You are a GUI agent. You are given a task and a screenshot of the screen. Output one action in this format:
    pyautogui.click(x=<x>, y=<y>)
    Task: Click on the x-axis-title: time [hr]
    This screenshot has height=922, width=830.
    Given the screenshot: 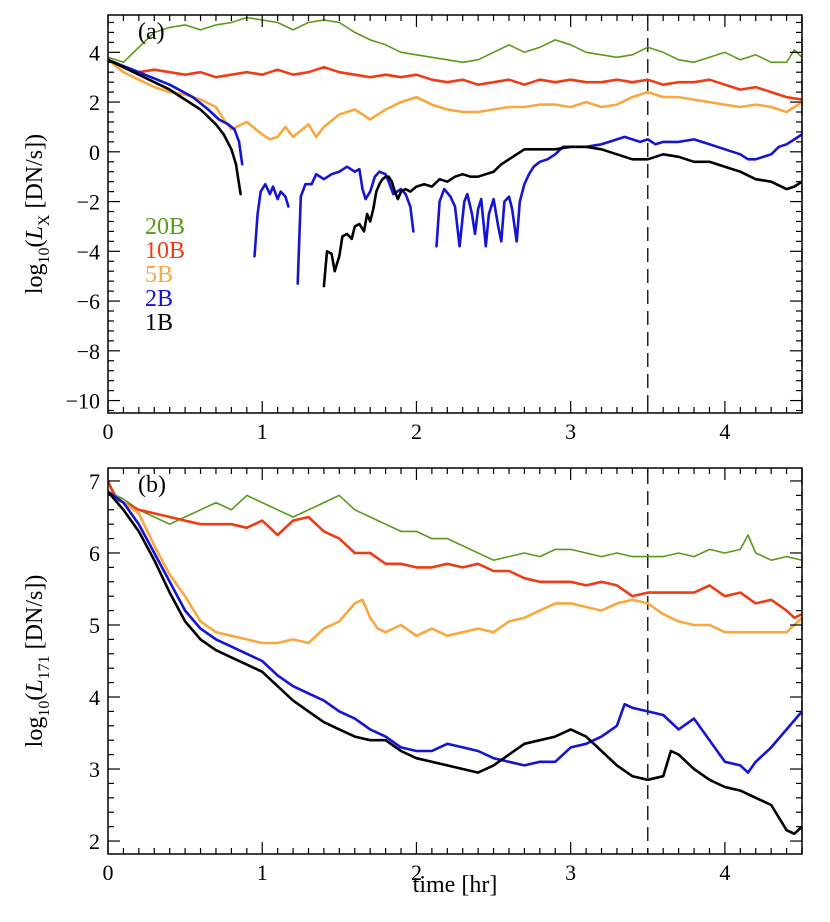 What is the action you would take?
    pyautogui.click(x=455, y=885)
    